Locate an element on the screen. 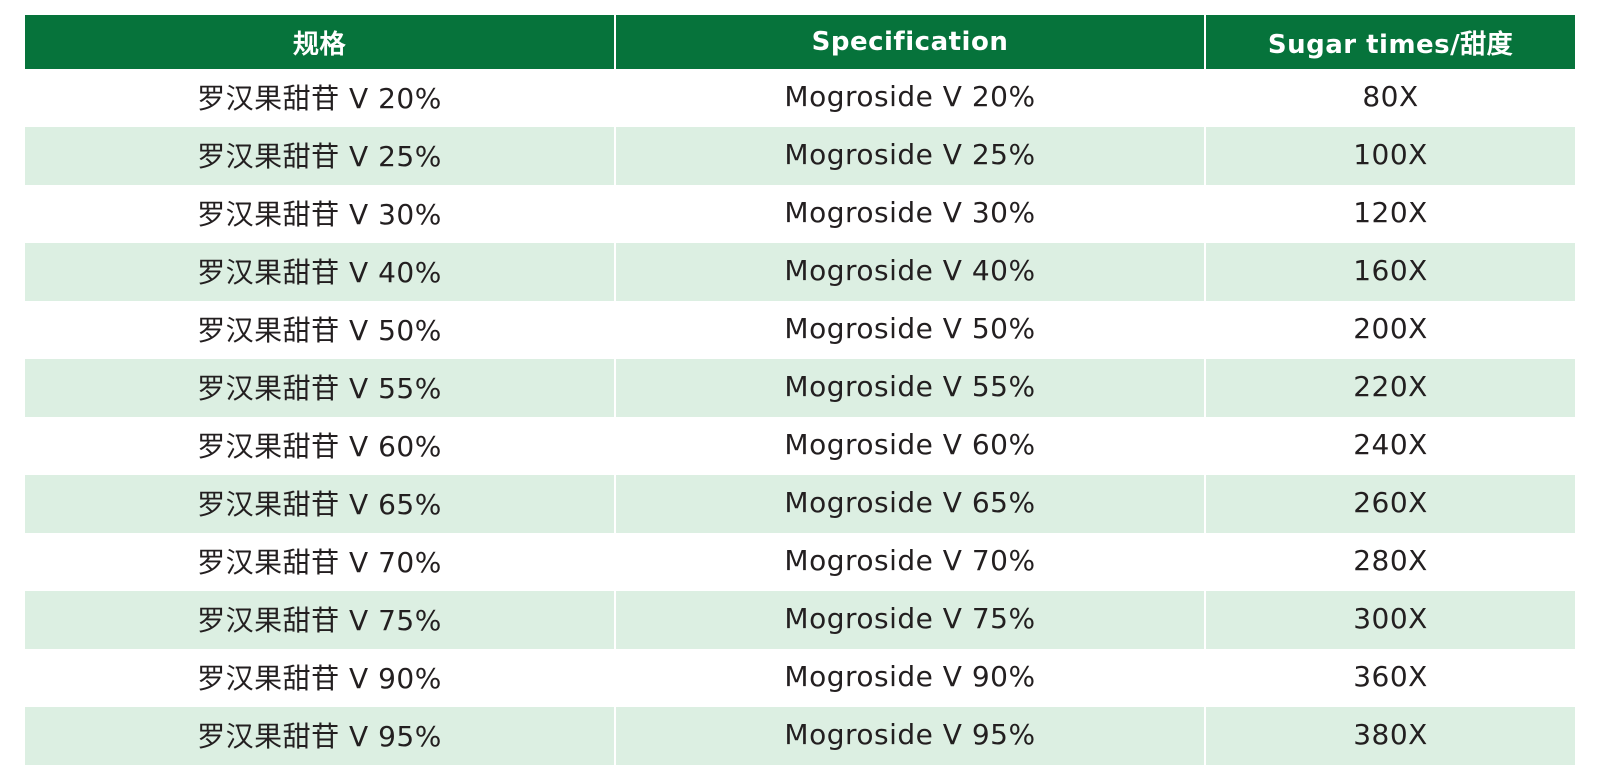  header-cell-sugar-times: Sugar times/甜度 is located at coordinates (1390, 42).